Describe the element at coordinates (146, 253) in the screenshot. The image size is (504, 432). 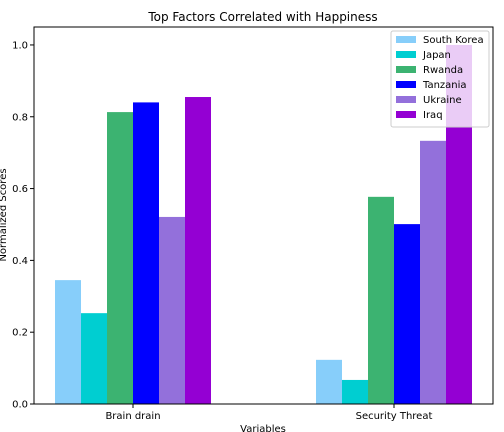
I see `bar-tanzania-brain-drain` at that location.